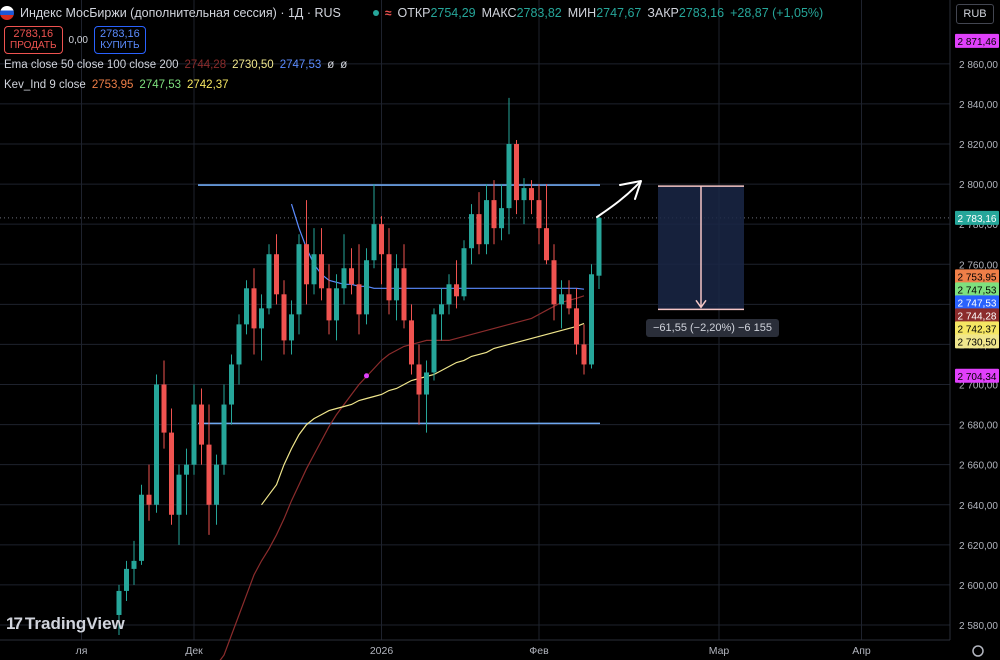 The image size is (1000, 660). I want to click on x-tick-label: ля, so click(82, 651).